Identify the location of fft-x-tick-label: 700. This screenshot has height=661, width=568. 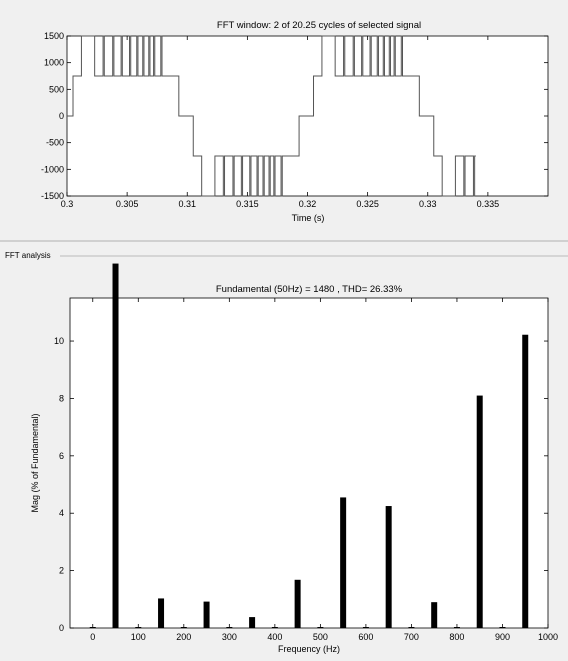
(411, 637).